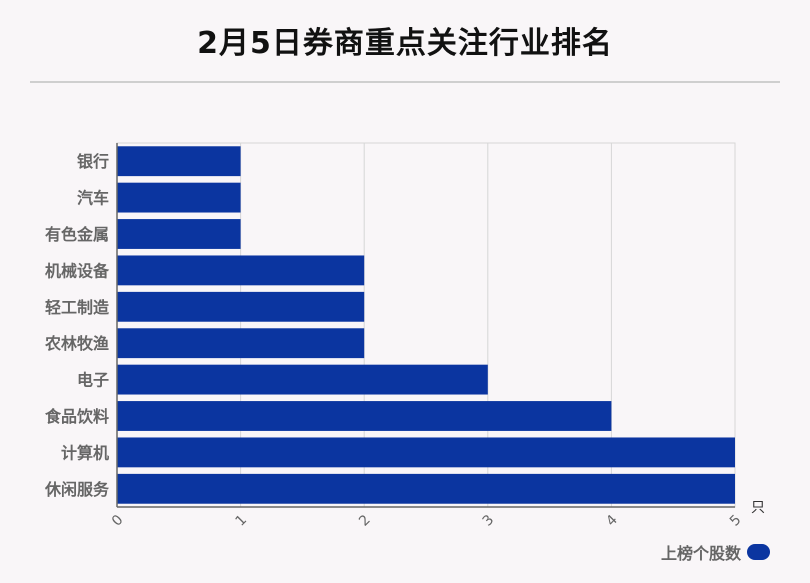 Image resolution: width=810 pixels, height=583 pixels. Describe the element at coordinates (405, 43) in the screenshot. I see `chart-title: 2月5日券商重点关注行业排名` at that location.